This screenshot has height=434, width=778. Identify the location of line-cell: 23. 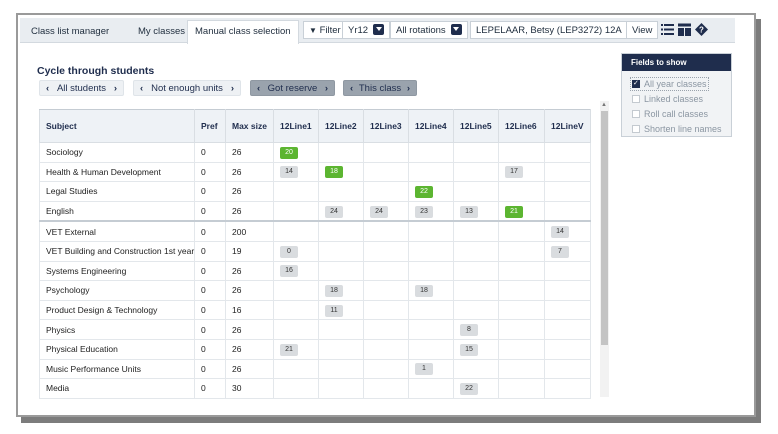
(431, 211).